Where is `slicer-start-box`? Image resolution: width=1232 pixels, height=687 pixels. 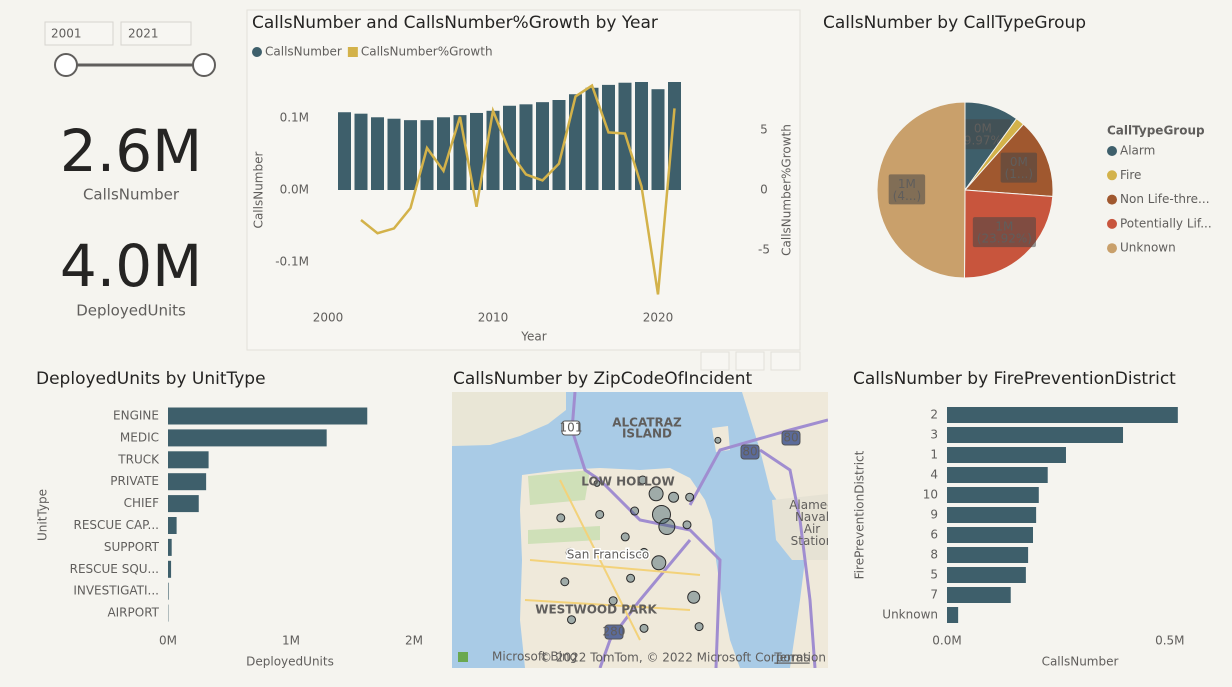
slicer-start-box is located at coordinates (79, 33).